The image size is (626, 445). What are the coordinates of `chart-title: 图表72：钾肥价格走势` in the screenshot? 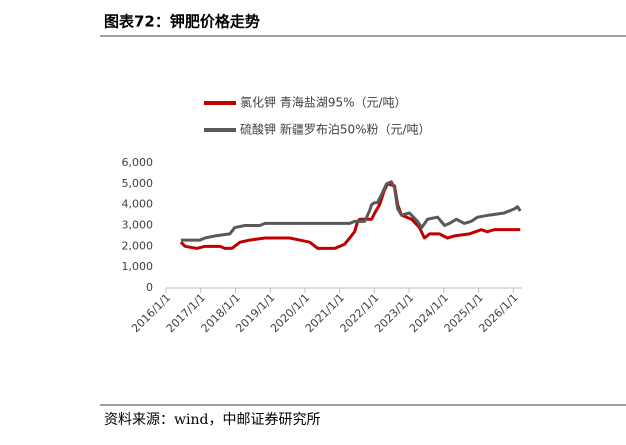 It's located at (182, 22).